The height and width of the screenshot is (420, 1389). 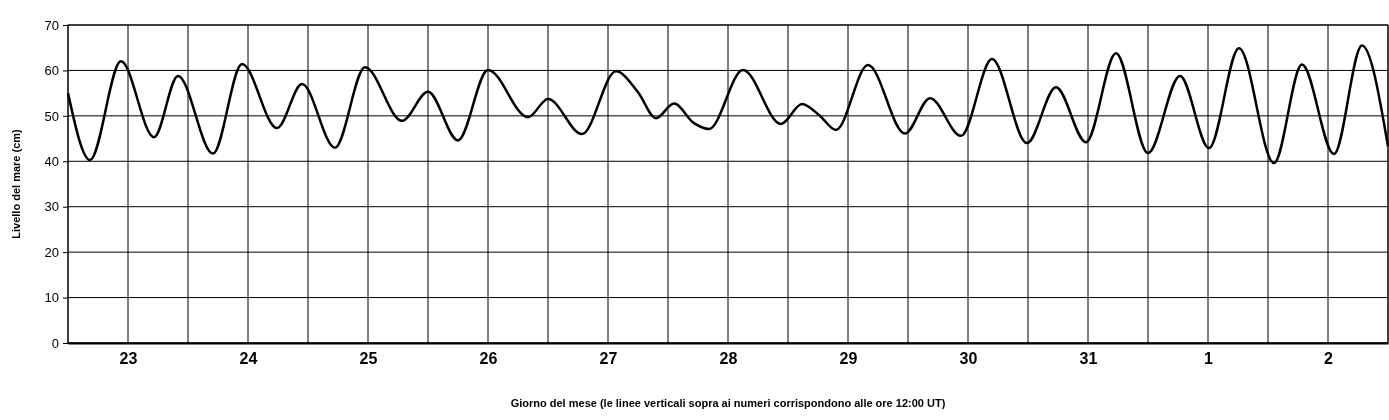 I want to click on y-tick-label: 60, so click(x=51, y=71).